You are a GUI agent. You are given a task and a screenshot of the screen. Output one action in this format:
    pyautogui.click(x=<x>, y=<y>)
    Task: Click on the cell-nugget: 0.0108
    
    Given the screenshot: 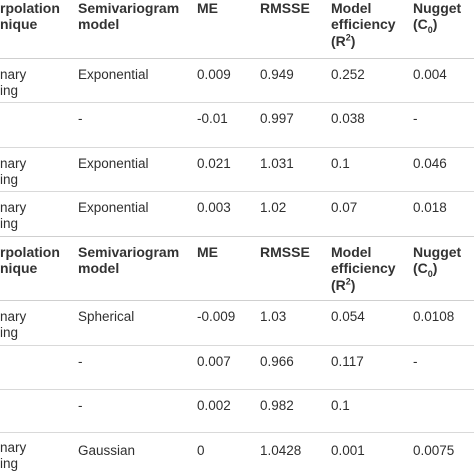 What is the action you would take?
    pyautogui.click(x=434, y=316)
    